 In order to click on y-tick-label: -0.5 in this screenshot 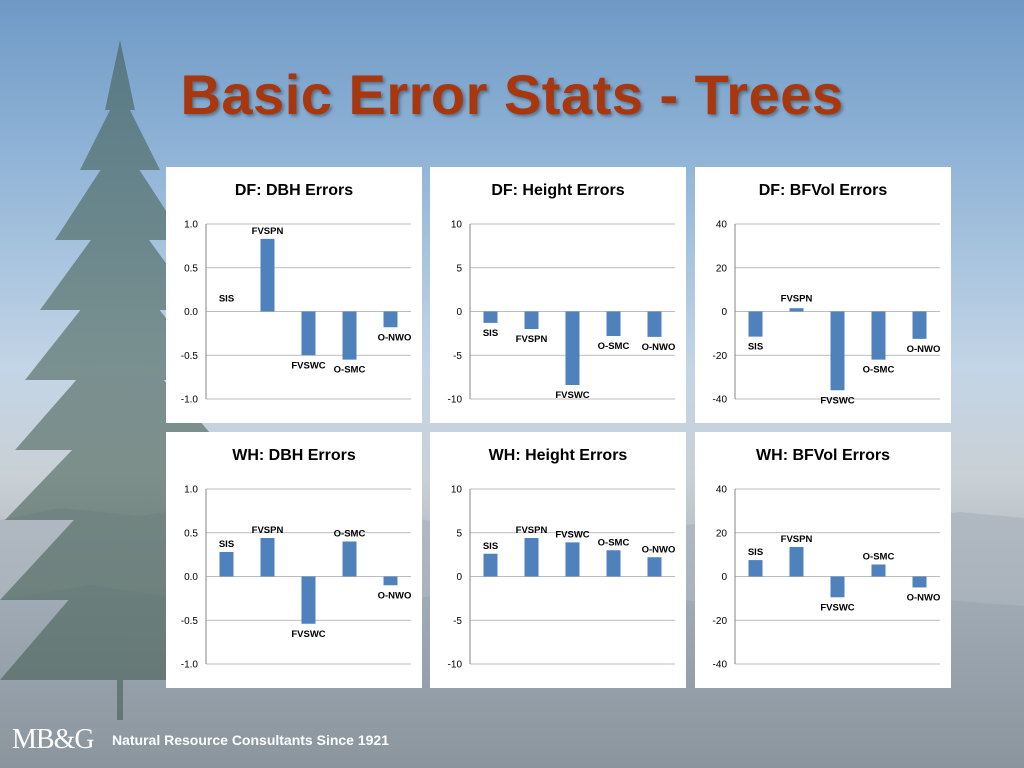, I will do `click(190, 356)`.